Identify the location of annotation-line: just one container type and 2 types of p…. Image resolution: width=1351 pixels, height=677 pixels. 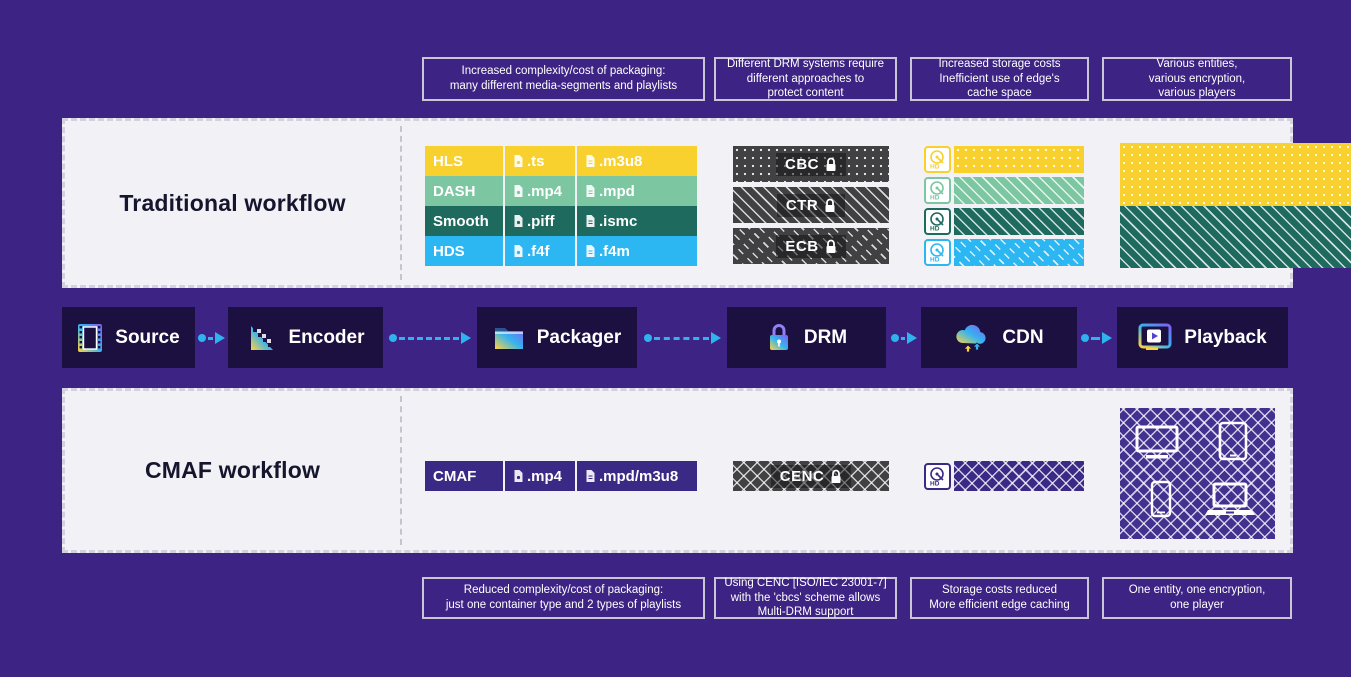
(563, 605).